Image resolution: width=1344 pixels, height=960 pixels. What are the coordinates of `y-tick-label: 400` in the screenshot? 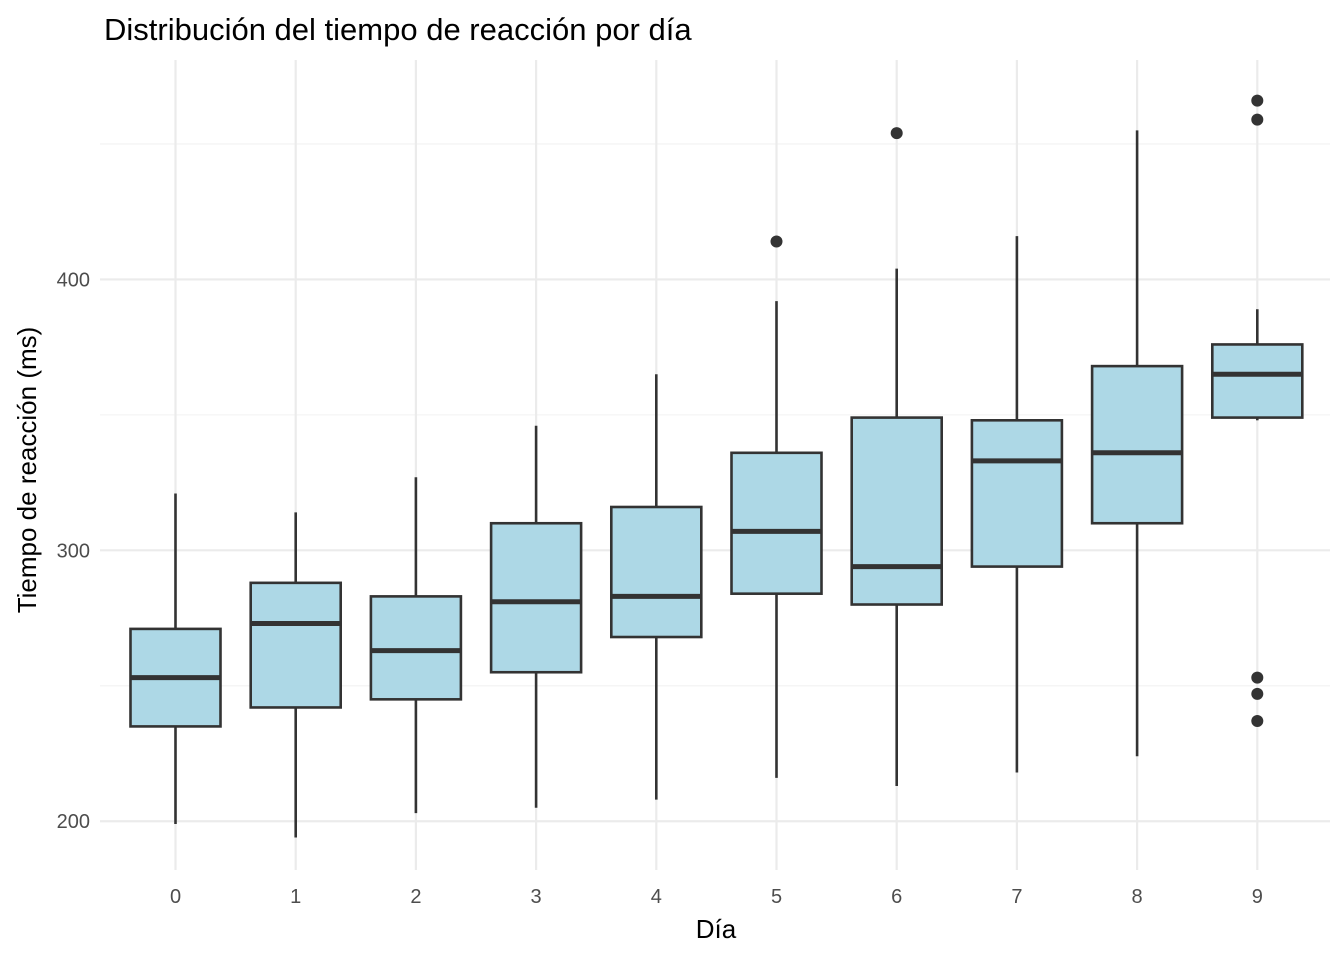 It's located at (73, 280).